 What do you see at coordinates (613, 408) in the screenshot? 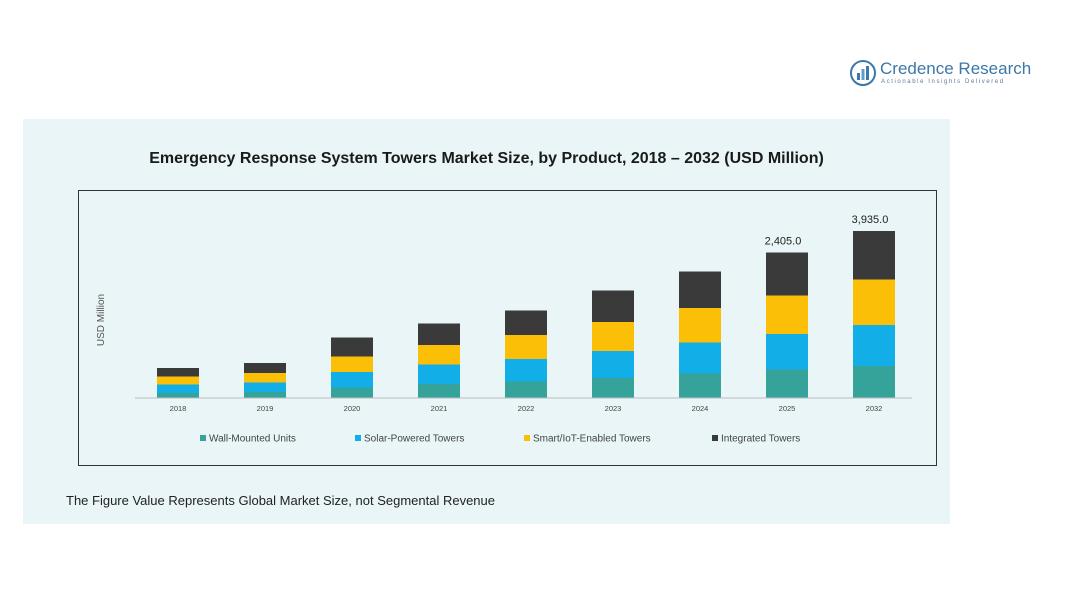
I see `x-tick-label: 2023` at bounding box center [613, 408].